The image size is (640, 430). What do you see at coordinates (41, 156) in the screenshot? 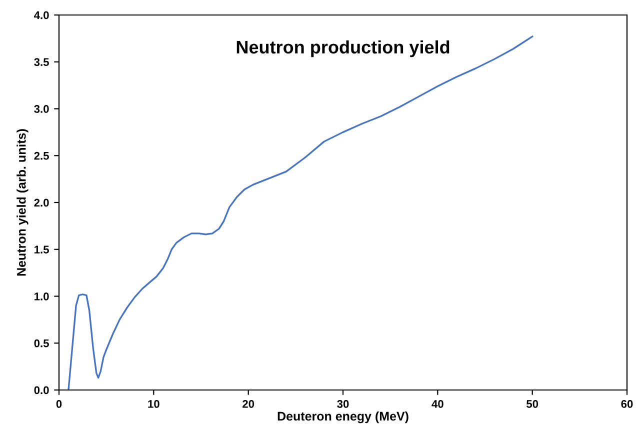
I see `y-tick-label: 2.5` at bounding box center [41, 156].